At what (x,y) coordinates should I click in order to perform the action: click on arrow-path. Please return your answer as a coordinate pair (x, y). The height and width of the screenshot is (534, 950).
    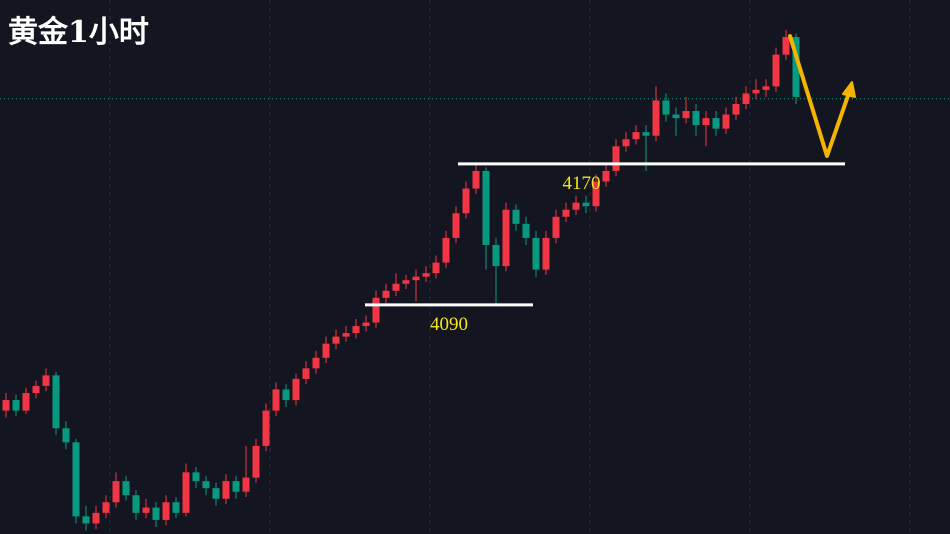
    Looking at the image, I should click on (820, 96).